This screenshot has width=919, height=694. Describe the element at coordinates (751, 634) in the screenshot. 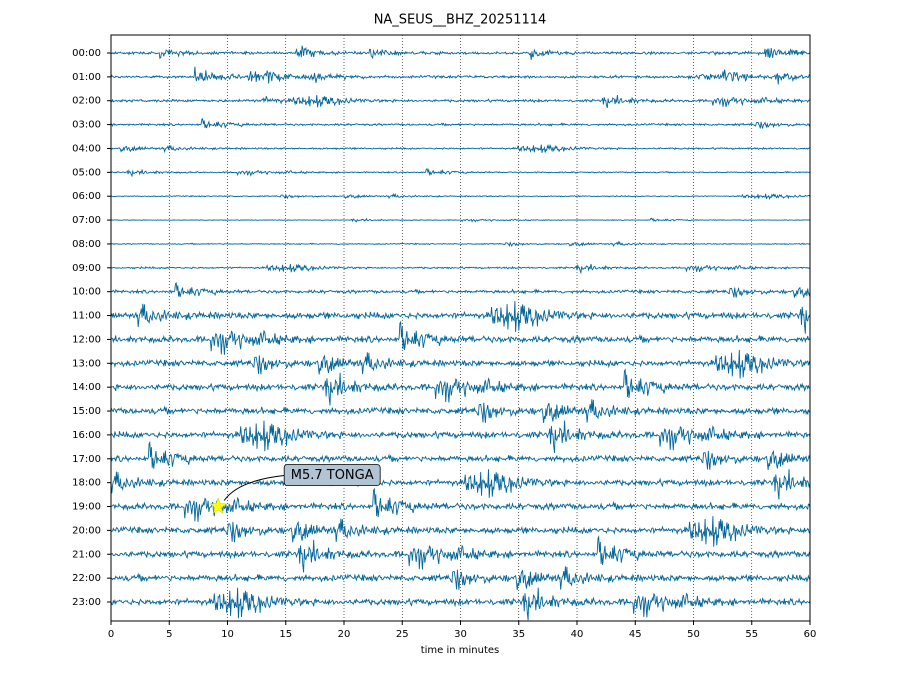

I see `x-tick-label: 55` at that location.